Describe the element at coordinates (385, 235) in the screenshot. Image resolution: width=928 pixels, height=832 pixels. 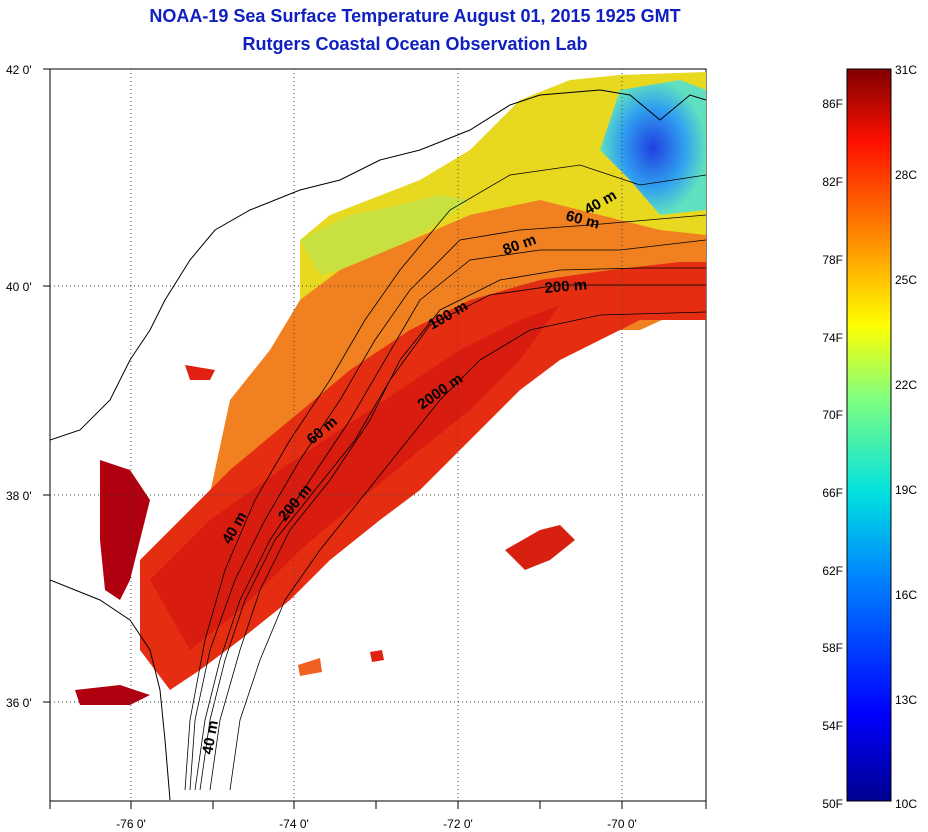
I see `green-patch` at that location.